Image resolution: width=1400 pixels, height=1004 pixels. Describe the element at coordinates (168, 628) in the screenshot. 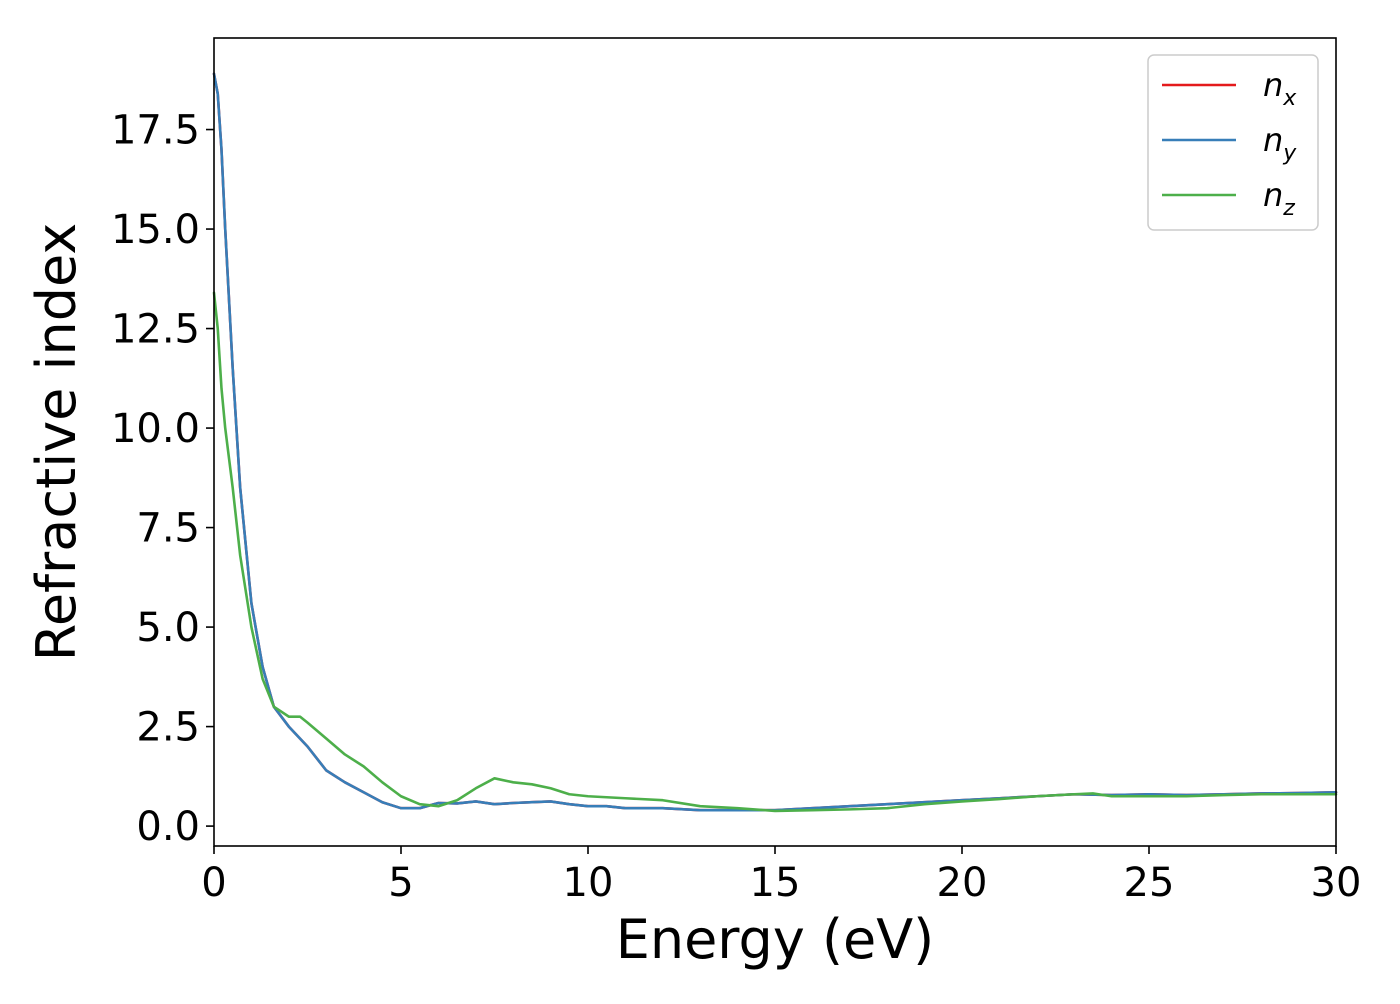

I see `y-tick-label: 5.0` at that location.